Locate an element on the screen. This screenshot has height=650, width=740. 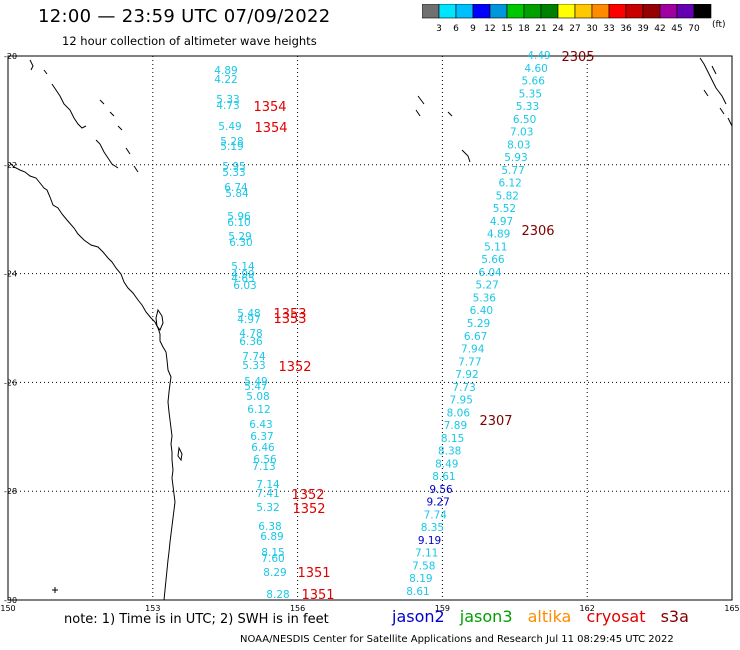
wave-height-value: 7.41 is located at coordinates (267, 494).